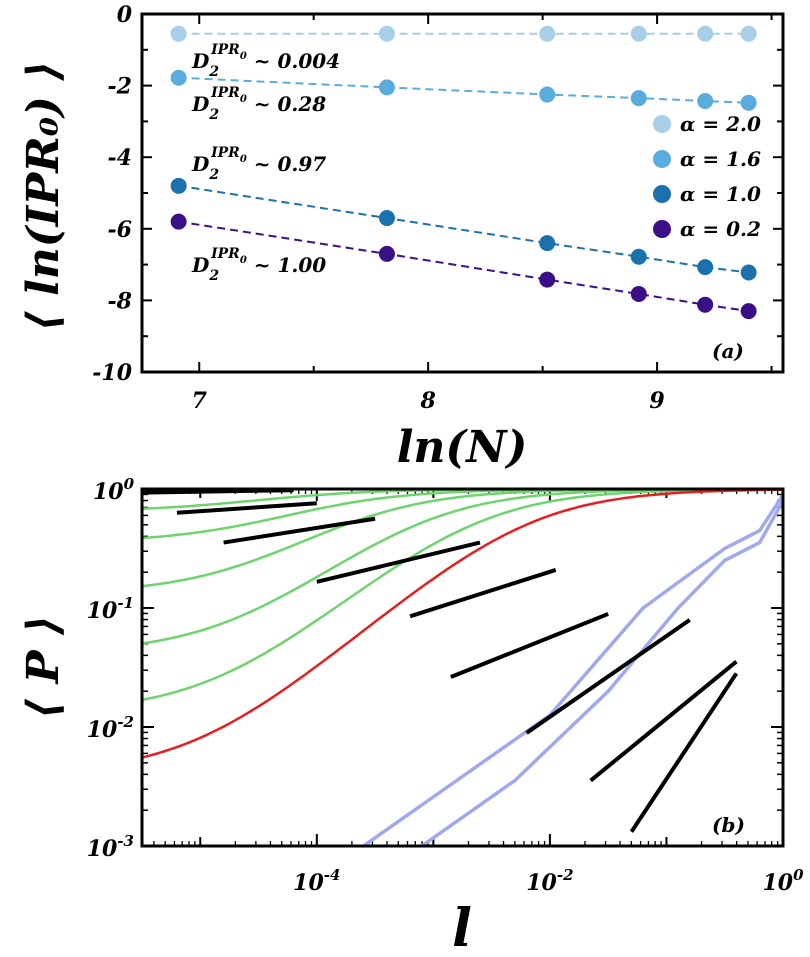  Describe the element at coordinates (728, 825) in the screenshot. I see `panel-b-label: (b)` at that location.